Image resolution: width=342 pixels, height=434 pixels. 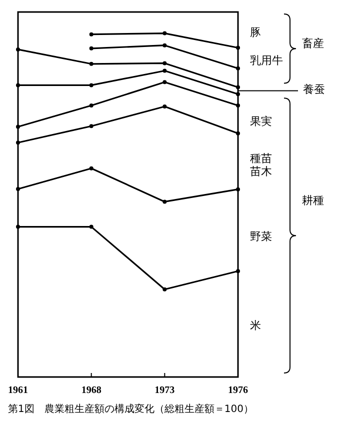 I want to click on x-tick-label: 1968, so click(x=91, y=390).